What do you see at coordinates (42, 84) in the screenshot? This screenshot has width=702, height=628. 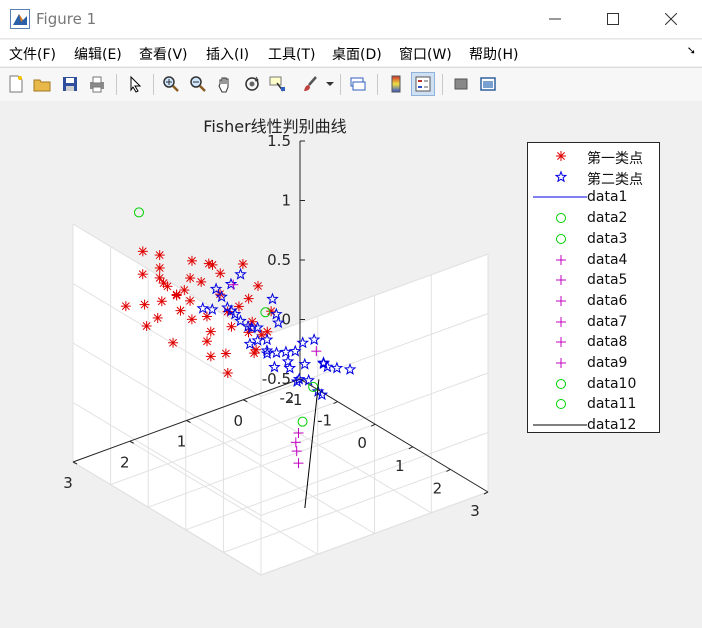 I see `open-file-icon` at bounding box center [42, 84].